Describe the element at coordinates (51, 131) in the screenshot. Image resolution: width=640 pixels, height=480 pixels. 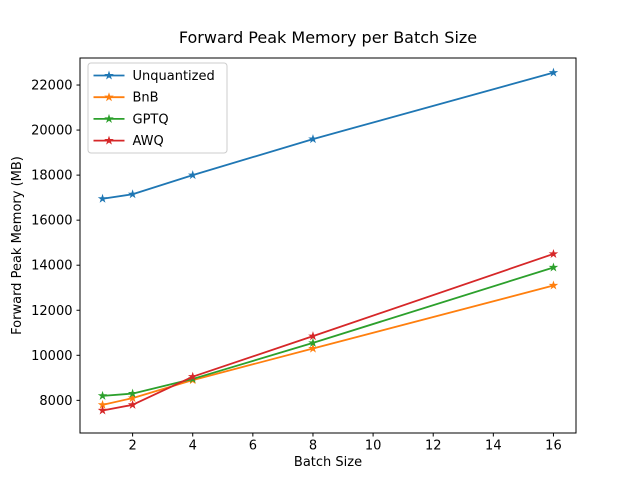
I see `y-tick-label: 20000` at that location.